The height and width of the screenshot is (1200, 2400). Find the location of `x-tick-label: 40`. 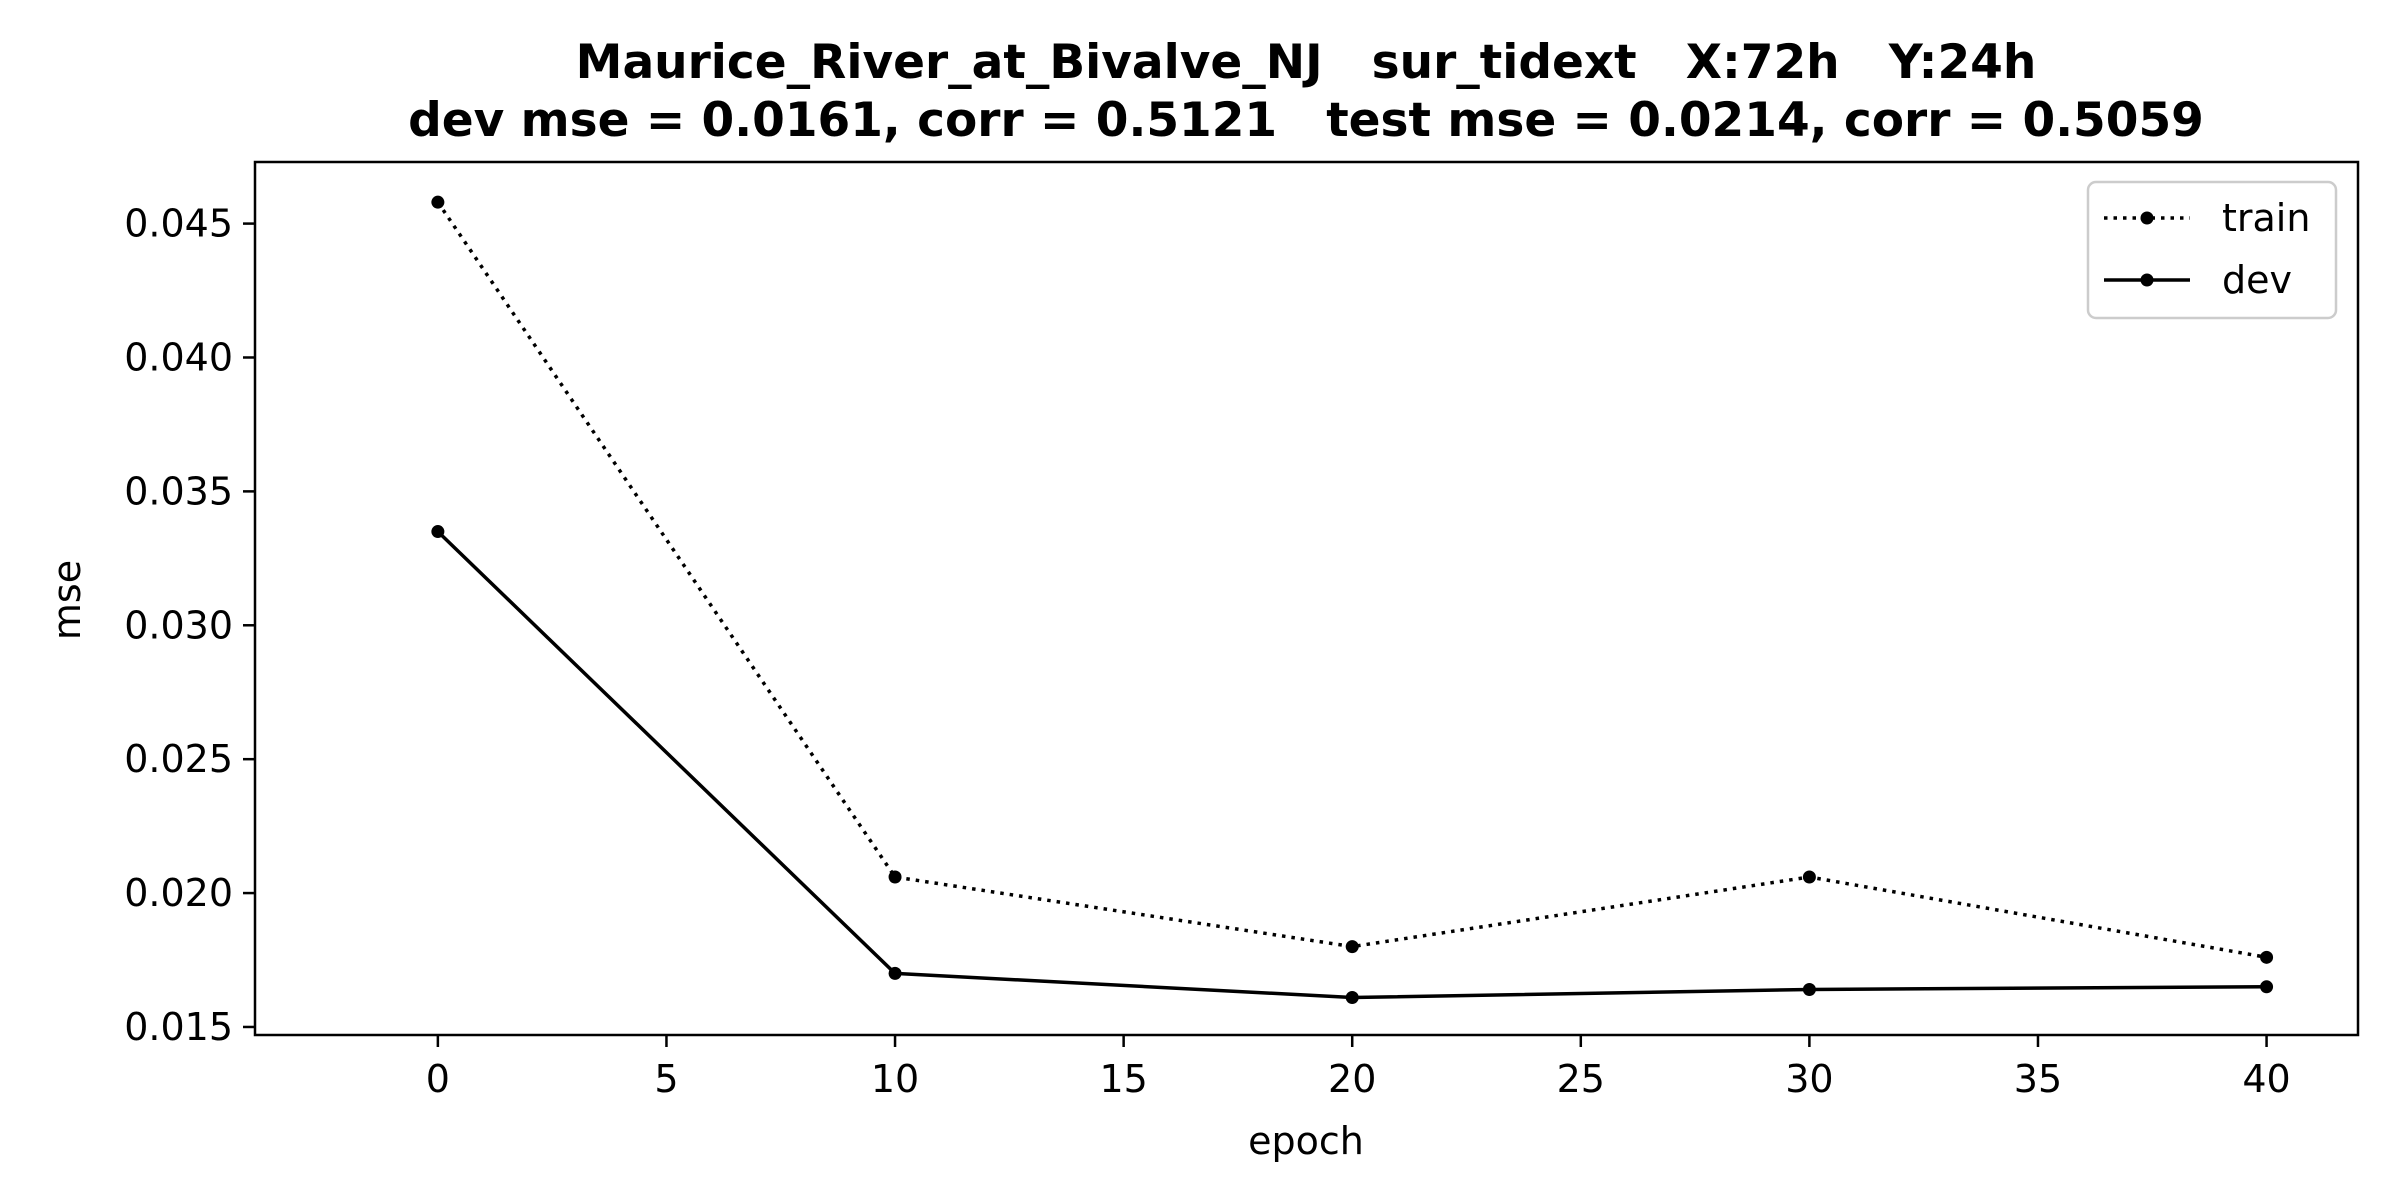

x-tick-label: 40 is located at coordinates (2266, 1079).